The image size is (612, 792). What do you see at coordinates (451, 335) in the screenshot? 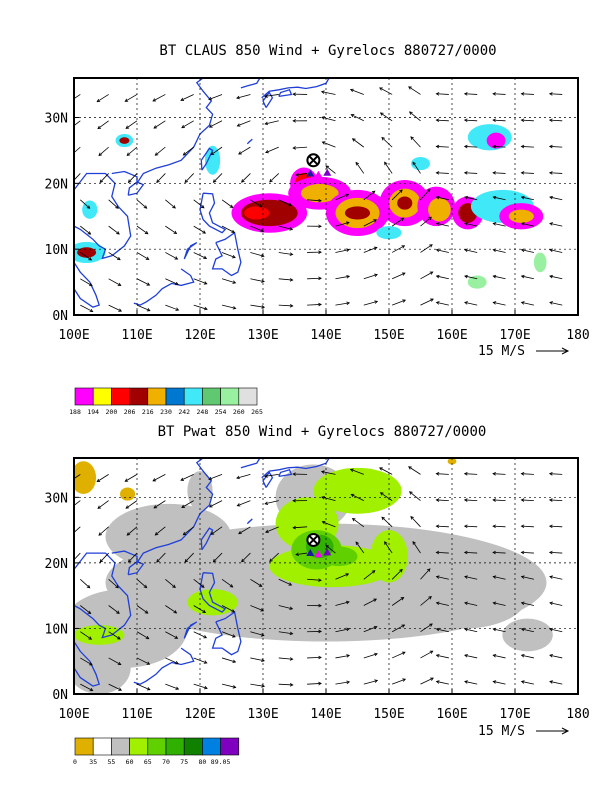
I see `x-tick-label: 160E` at bounding box center [451, 335].